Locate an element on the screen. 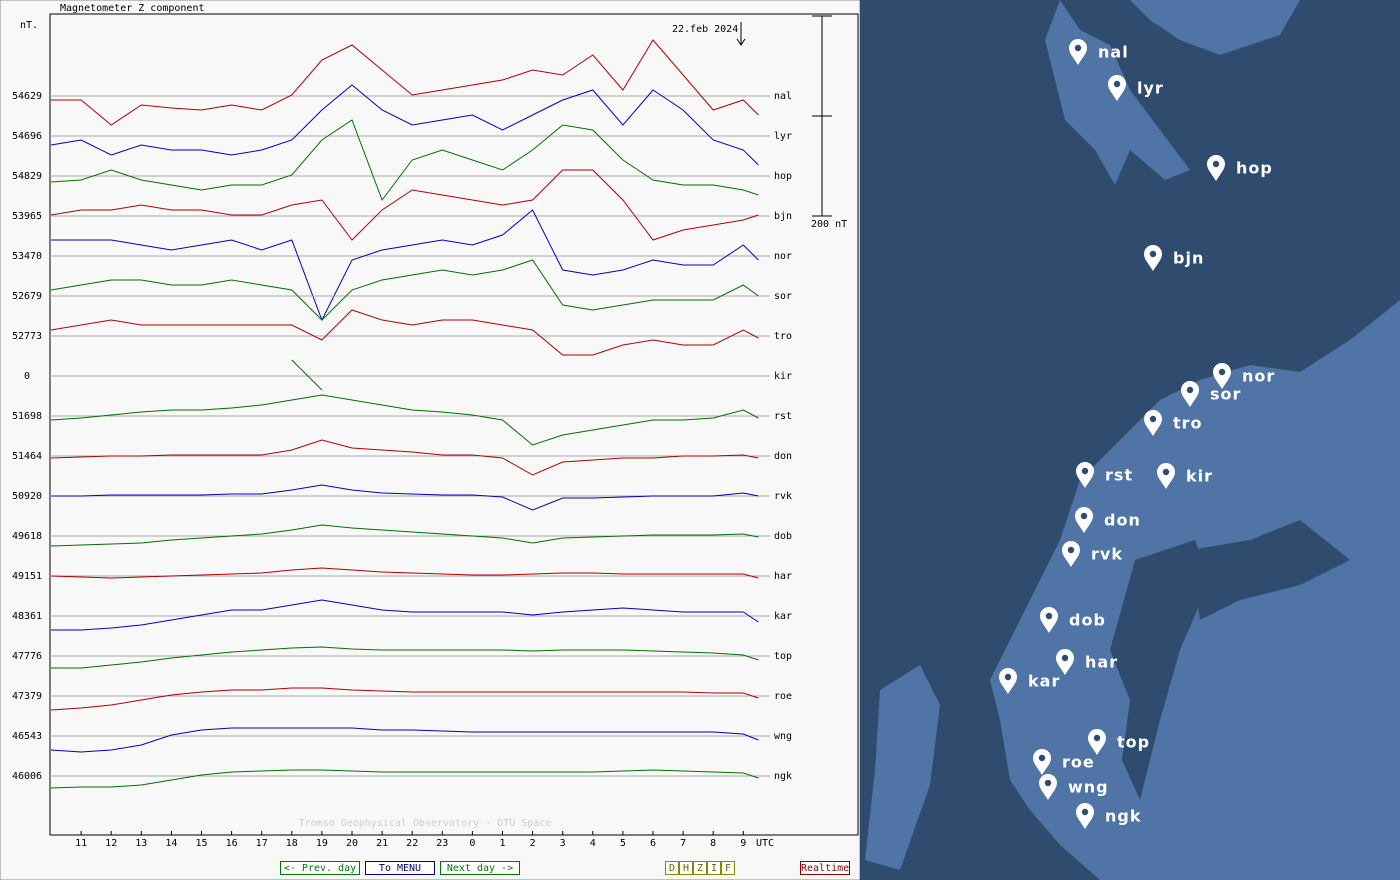  station-label: don is located at coordinates (783, 456).